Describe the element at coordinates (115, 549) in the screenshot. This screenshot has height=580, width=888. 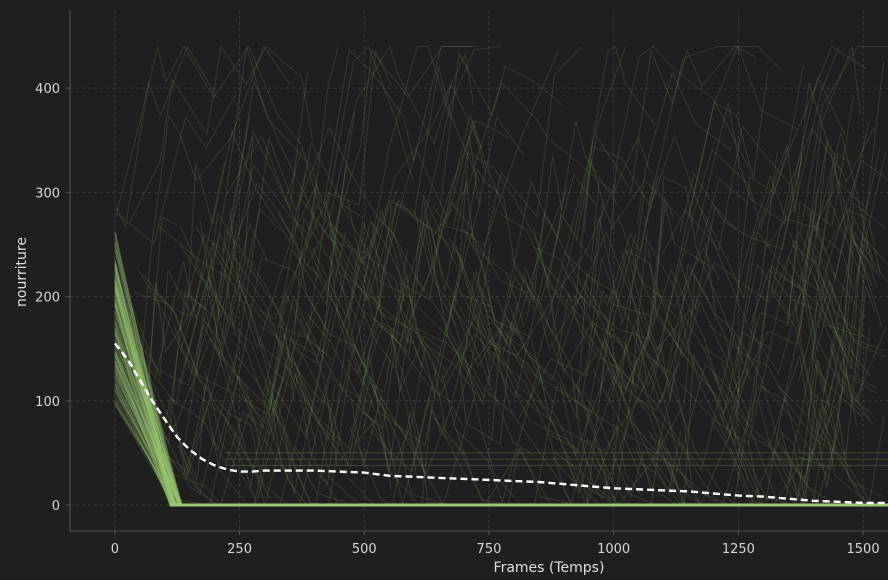
I see `x-tick-label: 0` at that location.